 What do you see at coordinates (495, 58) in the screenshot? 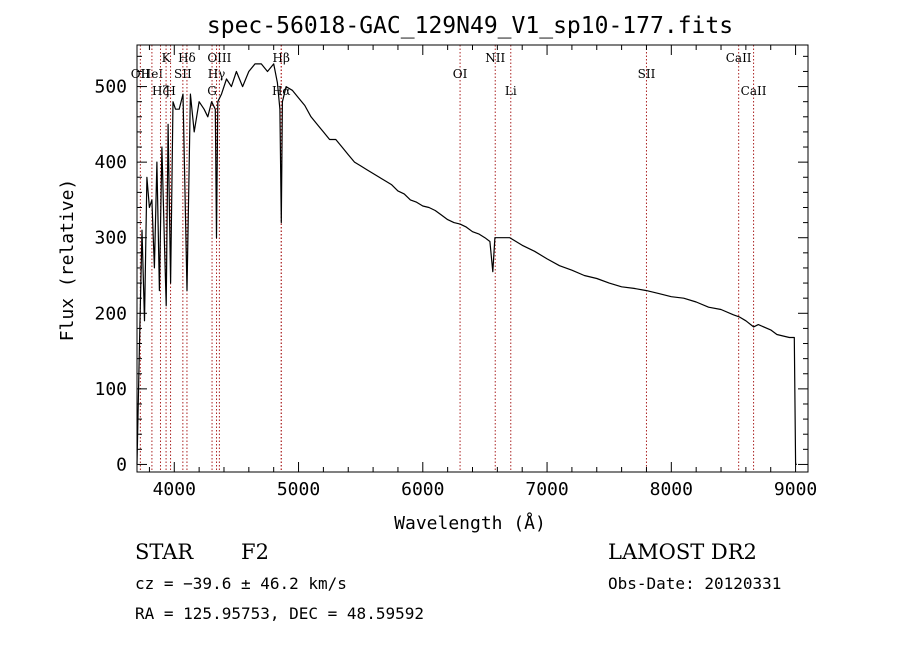
I see `line-marker-label: NII` at bounding box center [495, 58].